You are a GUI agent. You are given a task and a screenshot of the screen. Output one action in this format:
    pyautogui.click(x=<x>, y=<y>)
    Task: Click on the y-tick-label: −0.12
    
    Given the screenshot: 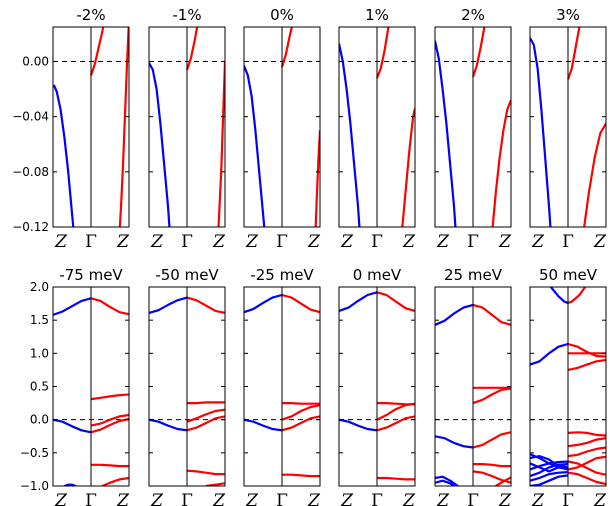 What is the action you would take?
    pyautogui.click(x=30, y=227)
    